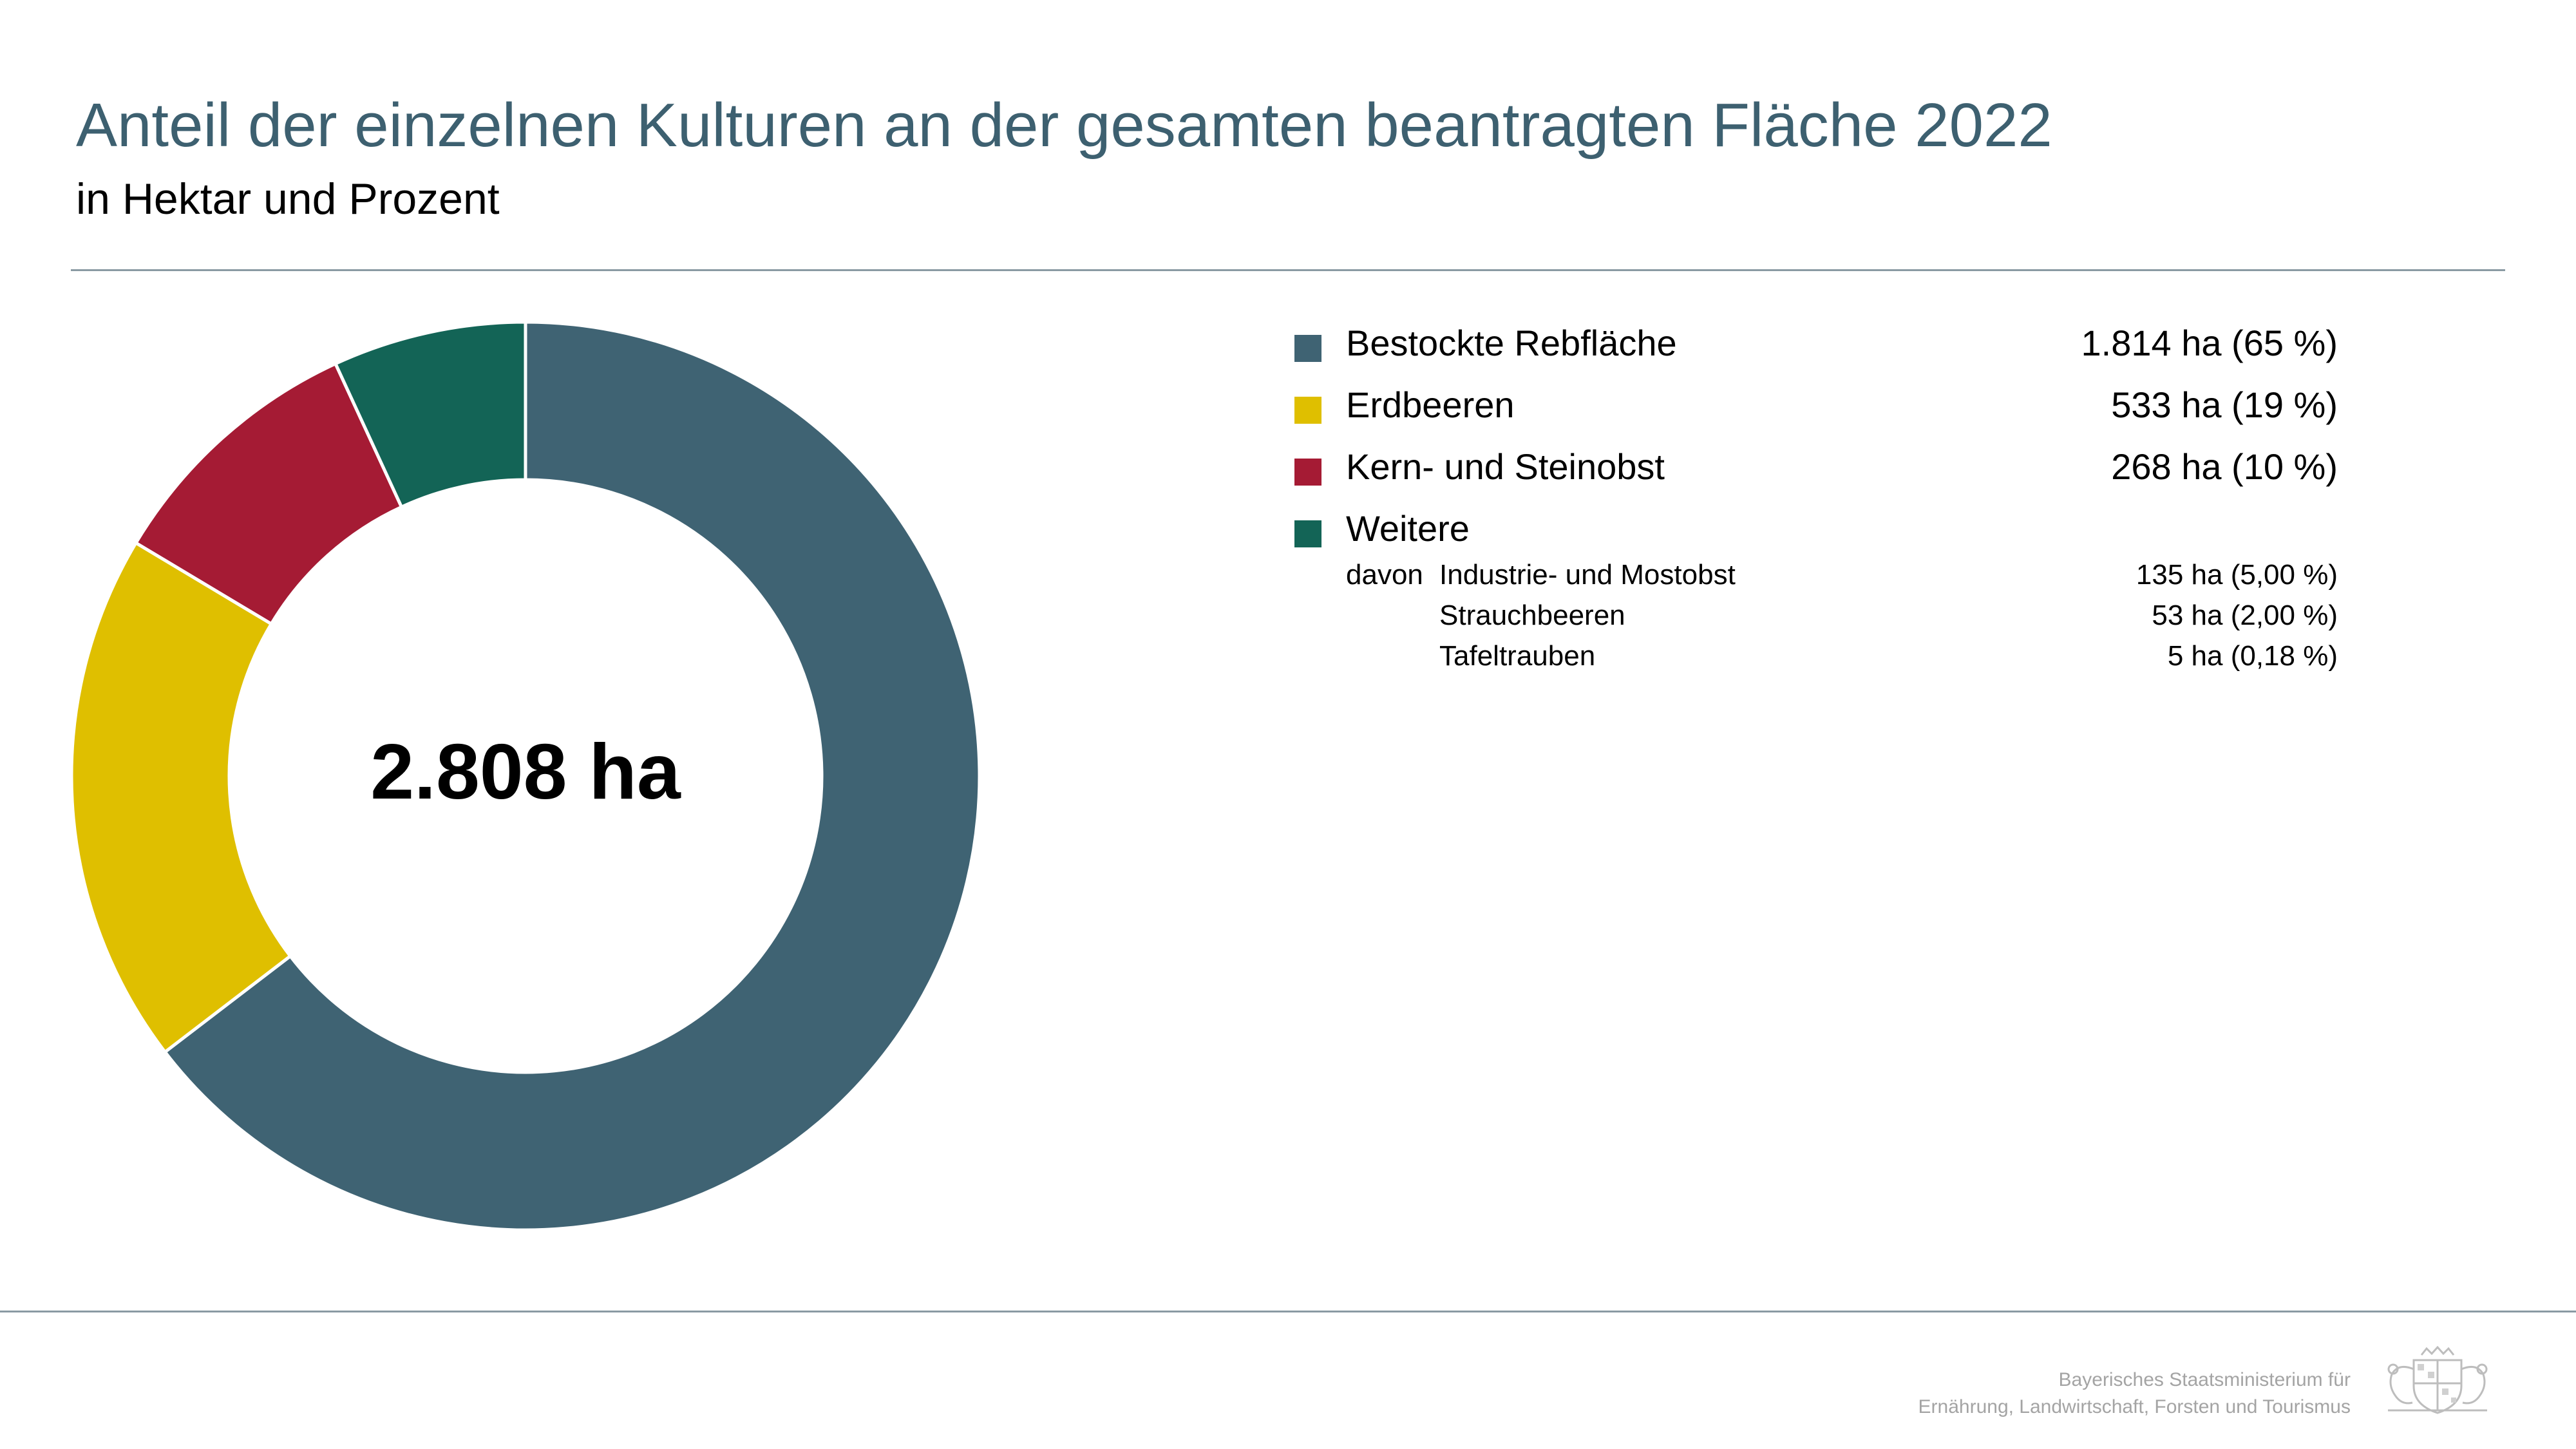 This screenshot has width=2576, height=1449. Describe the element at coordinates (2209, 343) in the screenshot. I see `legend-value: 1.814 ha (65 %)` at that location.